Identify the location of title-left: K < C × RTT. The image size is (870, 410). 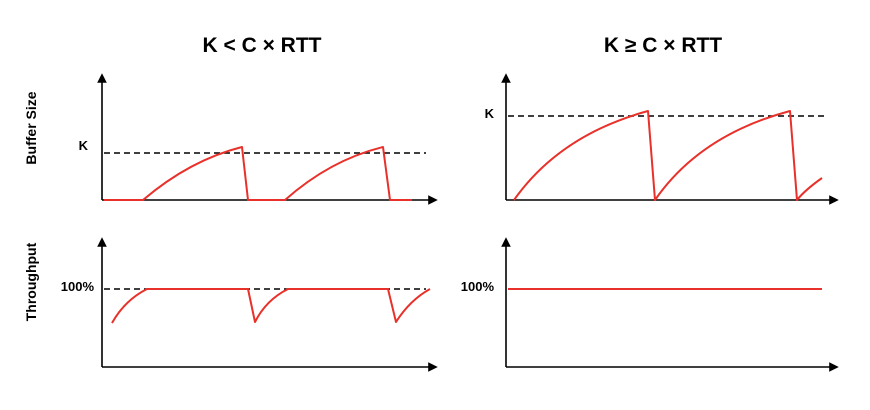
(261, 45).